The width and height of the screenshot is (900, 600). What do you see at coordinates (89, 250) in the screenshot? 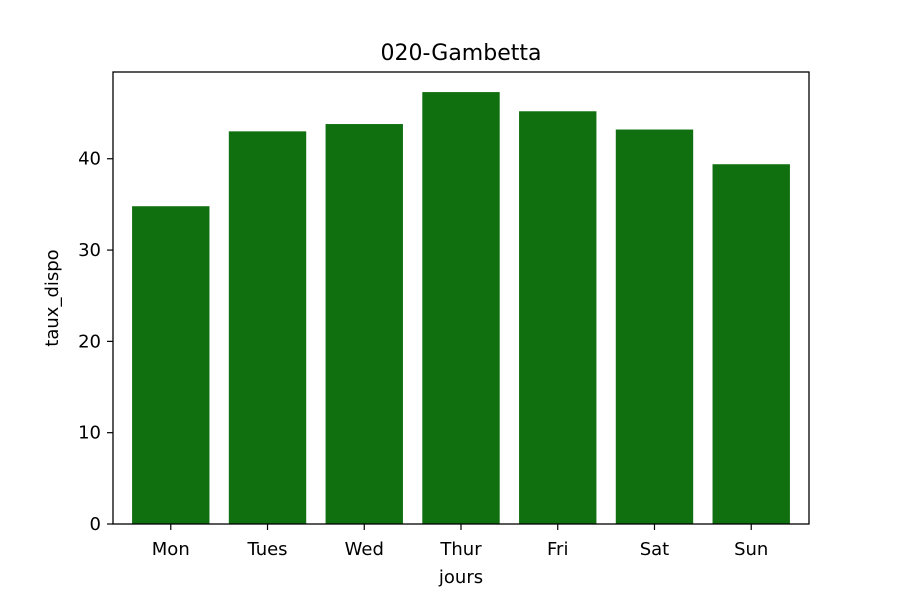
I see `y-tick-label-30: 30` at bounding box center [89, 250].